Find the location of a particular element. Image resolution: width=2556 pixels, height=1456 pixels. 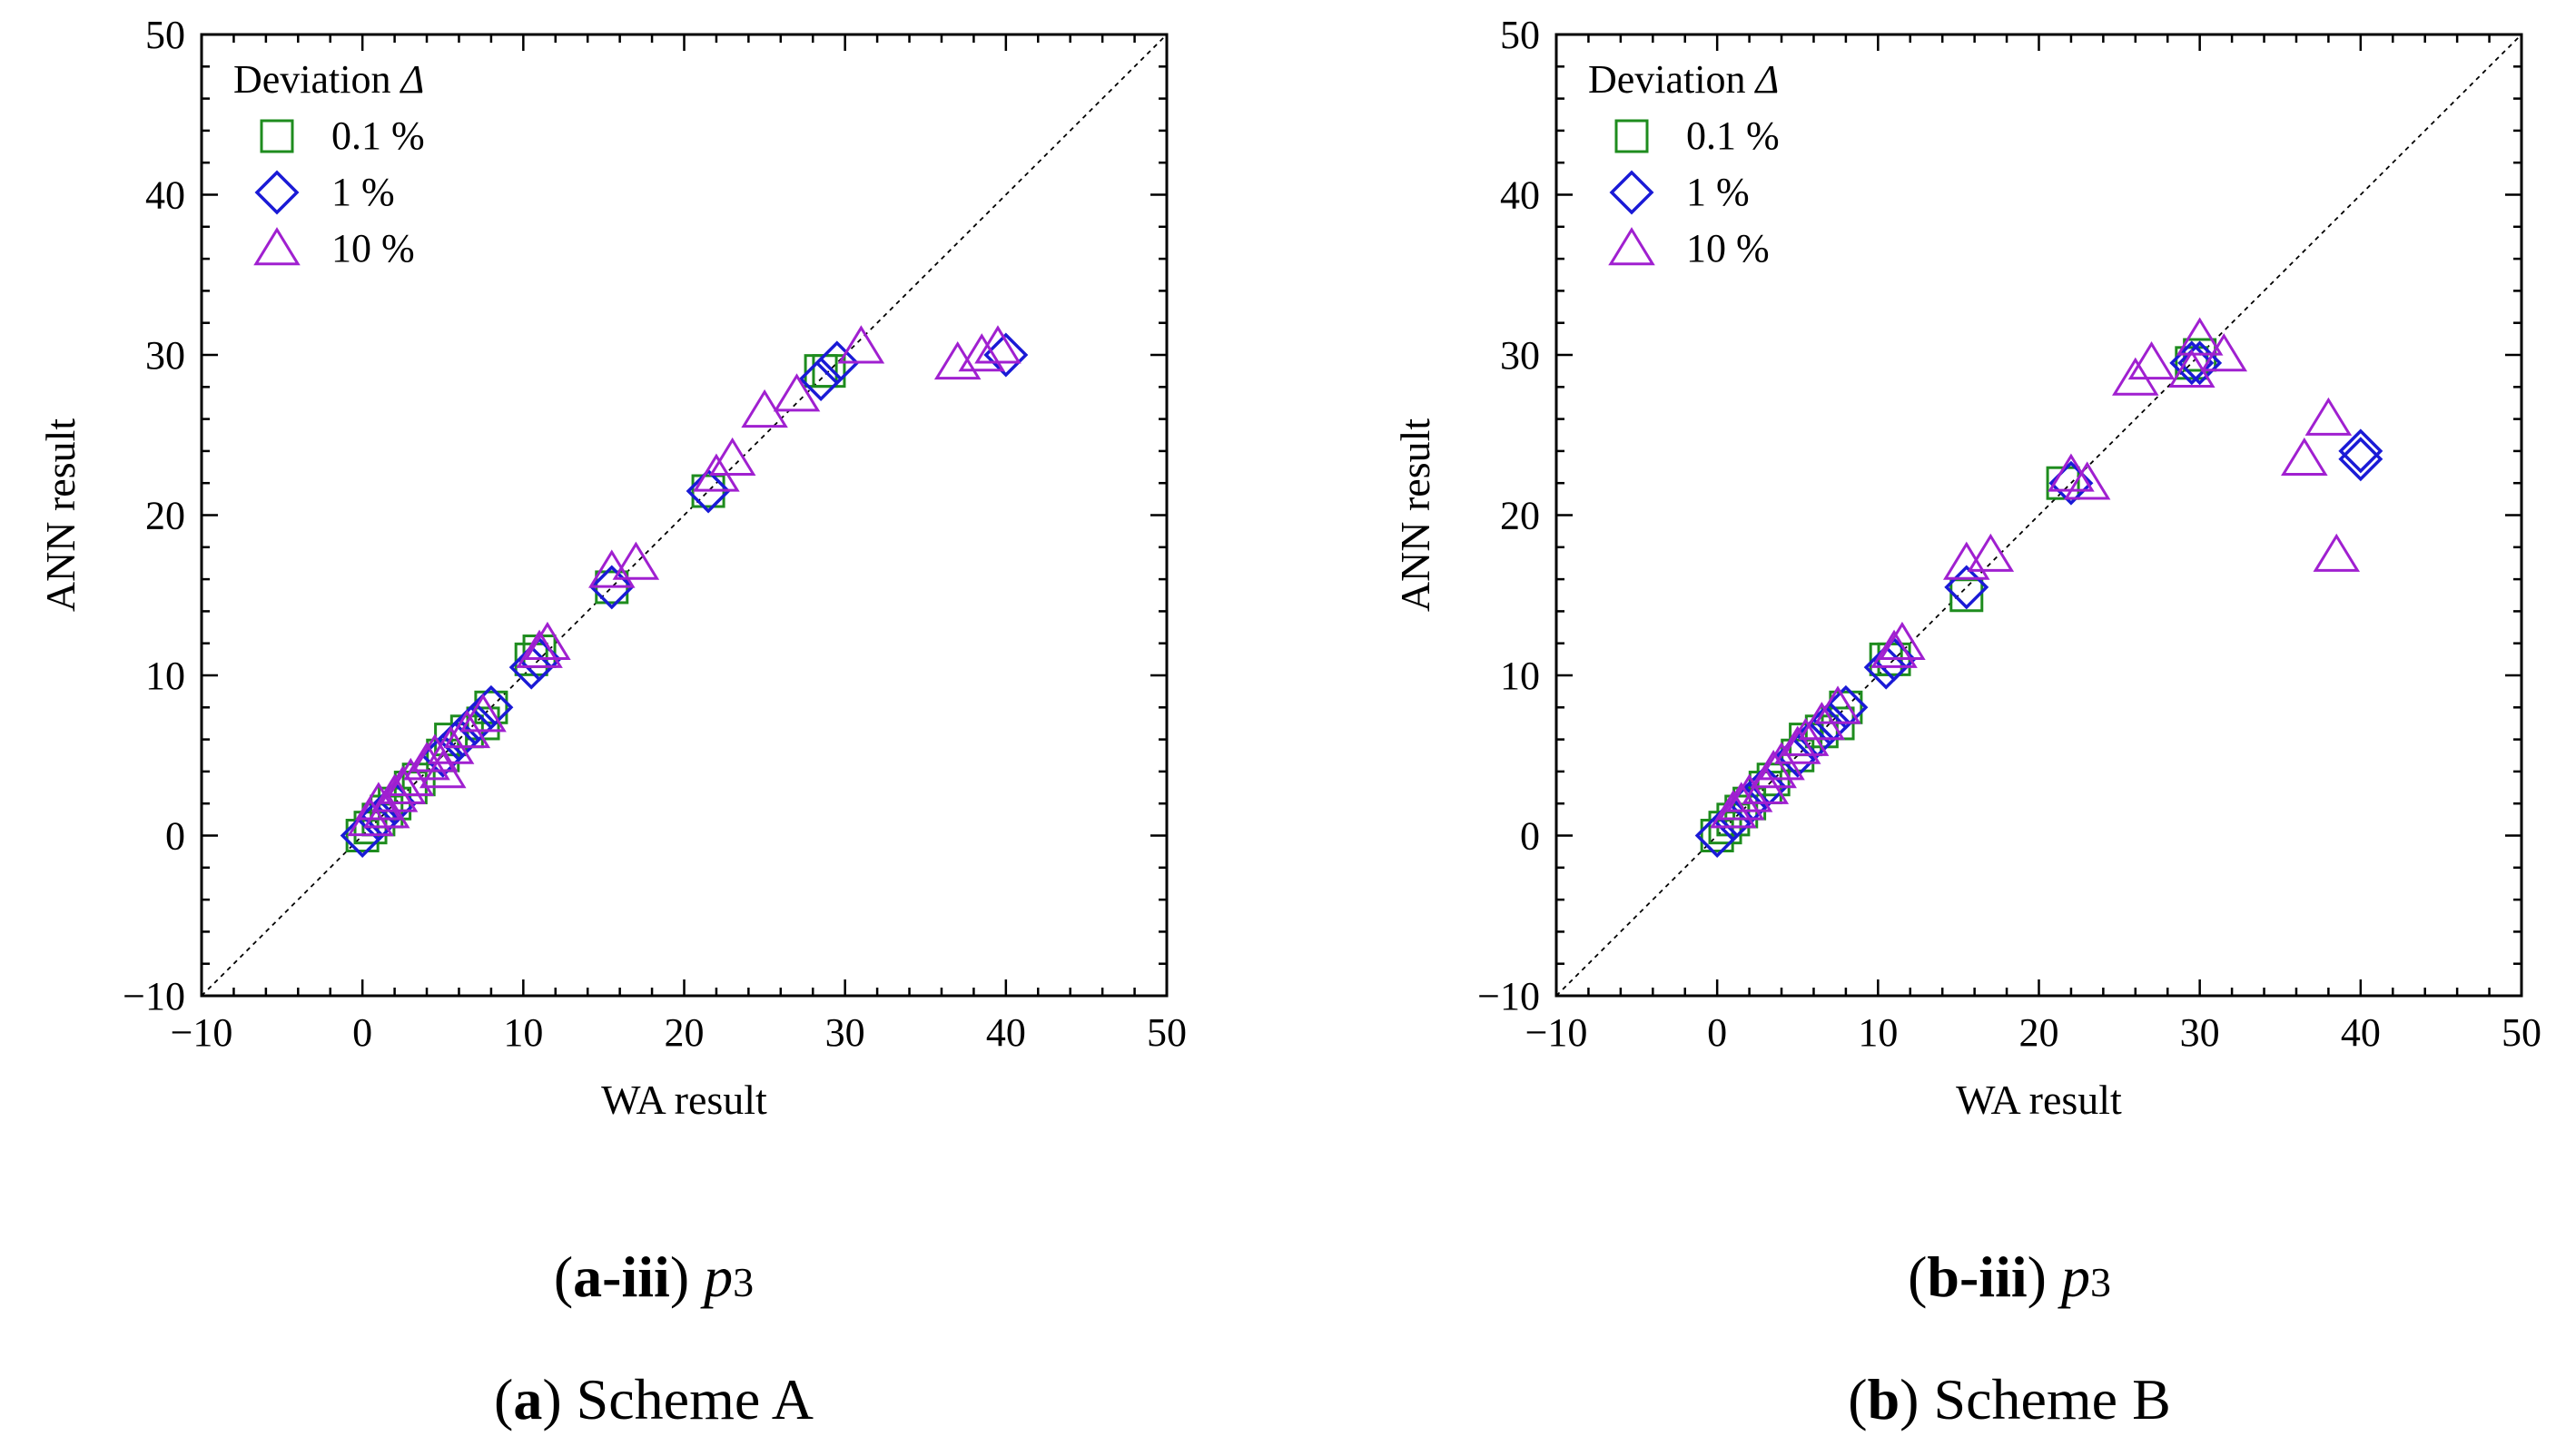

caption-scheme-a-label: a is located at coordinates (528, 1399).